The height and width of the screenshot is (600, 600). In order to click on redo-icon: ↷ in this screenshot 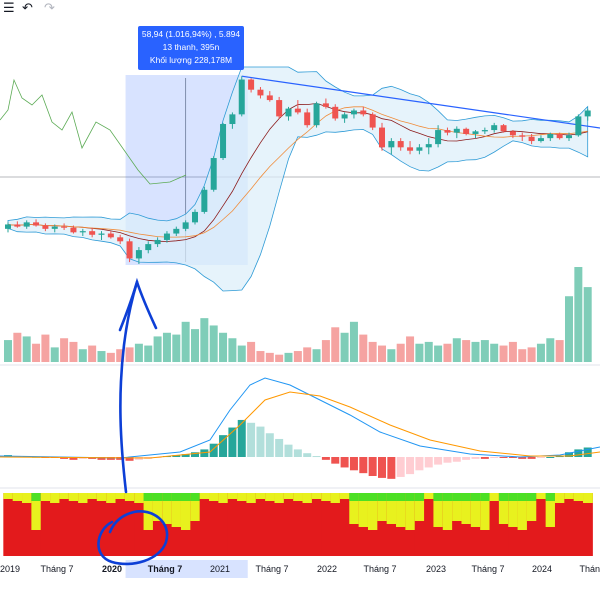, I will do `click(49, 8)`.